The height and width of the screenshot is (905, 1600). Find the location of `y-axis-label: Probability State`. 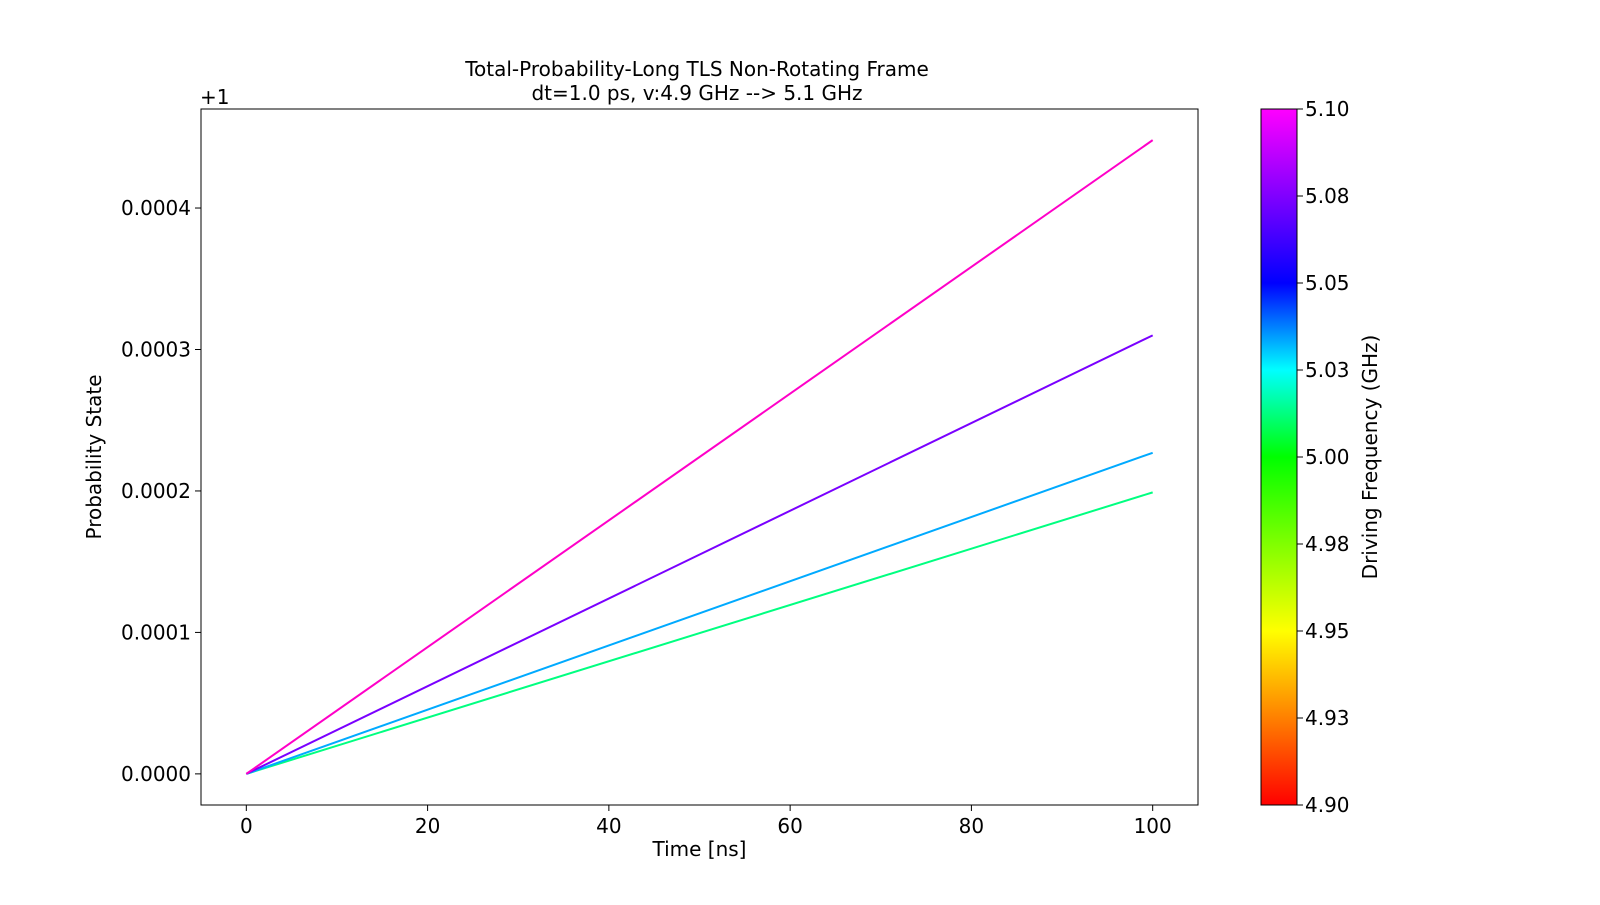

y-axis-label: Probability State is located at coordinates (94, 456).